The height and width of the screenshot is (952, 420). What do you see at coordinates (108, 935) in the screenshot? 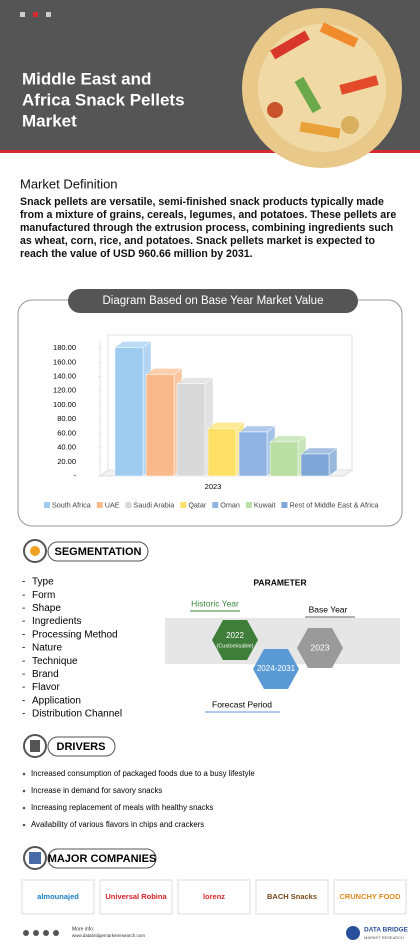
I see `footer-url: www.databridgemarketresearch.com` at bounding box center [108, 935].